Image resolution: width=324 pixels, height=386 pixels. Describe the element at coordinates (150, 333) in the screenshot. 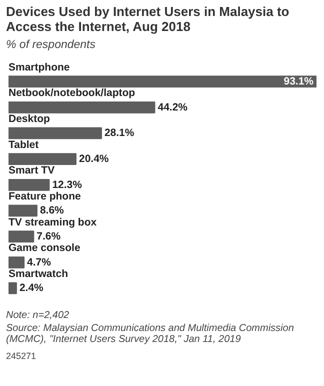

I see `source-note: Source: Malaysian Communications and Multimedia Commission (MCMC), "Internet Users Survey 2018," Jan 11, 2019` at that location.